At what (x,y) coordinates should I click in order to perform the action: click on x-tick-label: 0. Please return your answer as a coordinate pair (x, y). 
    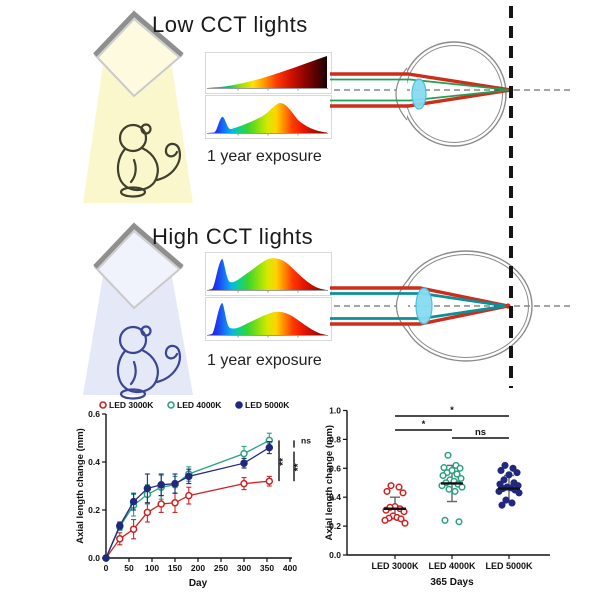
    Looking at the image, I should click on (106, 568).